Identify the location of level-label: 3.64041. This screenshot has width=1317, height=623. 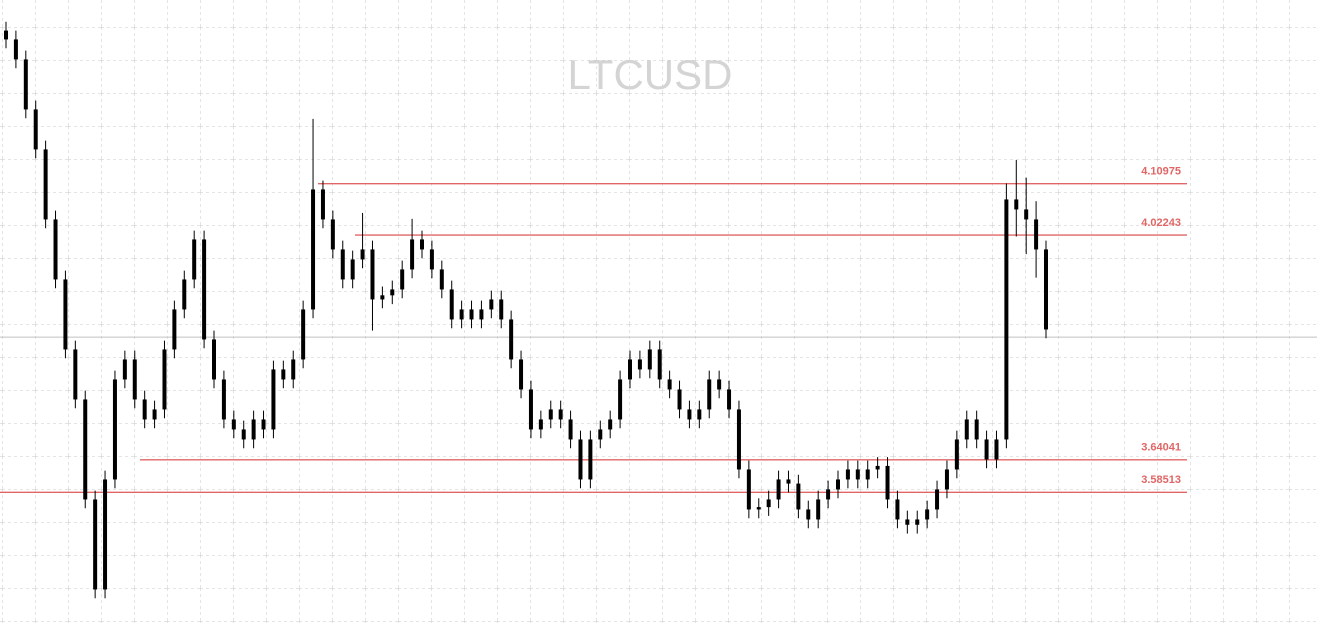
(1161, 448).